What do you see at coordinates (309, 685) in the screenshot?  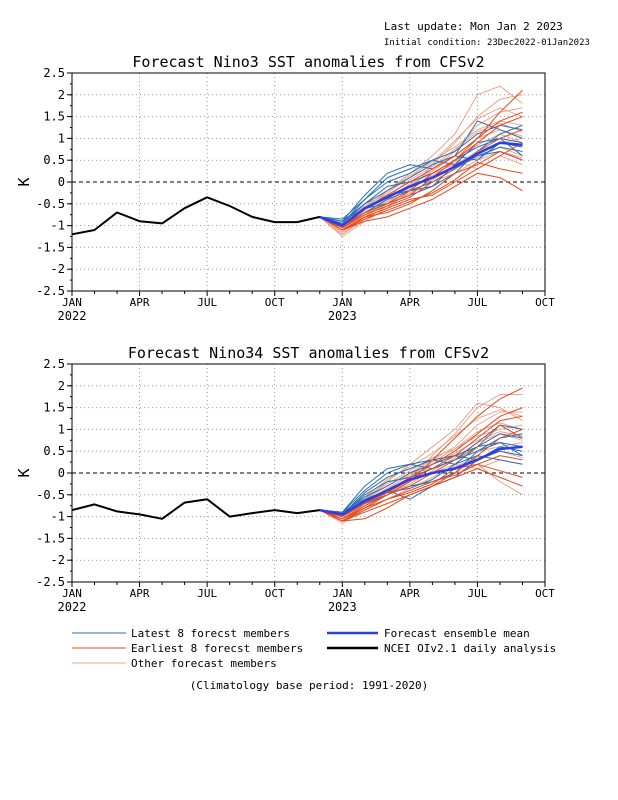 I see `climatology-note: (Climatology base period: 1991-2020)` at bounding box center [309, 685].